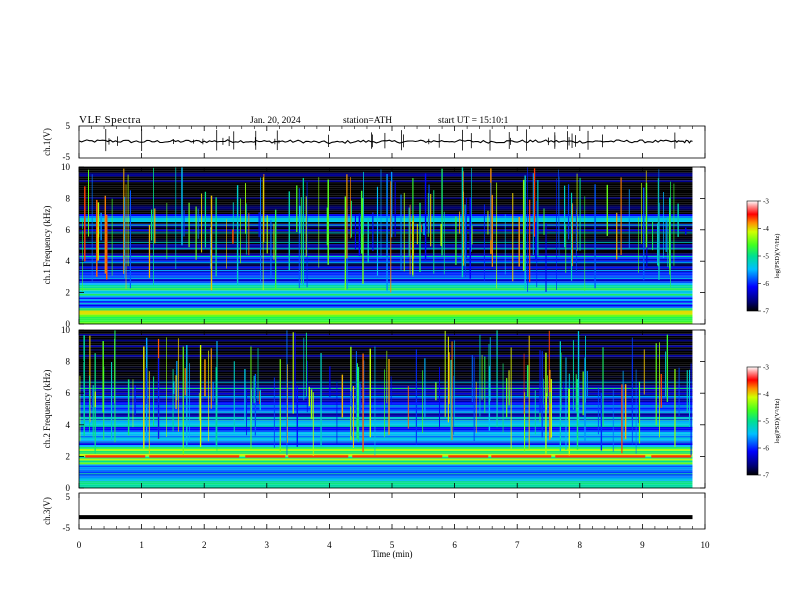  I want to click on ch3-ytick-bottom: -5, so click(67, 528).